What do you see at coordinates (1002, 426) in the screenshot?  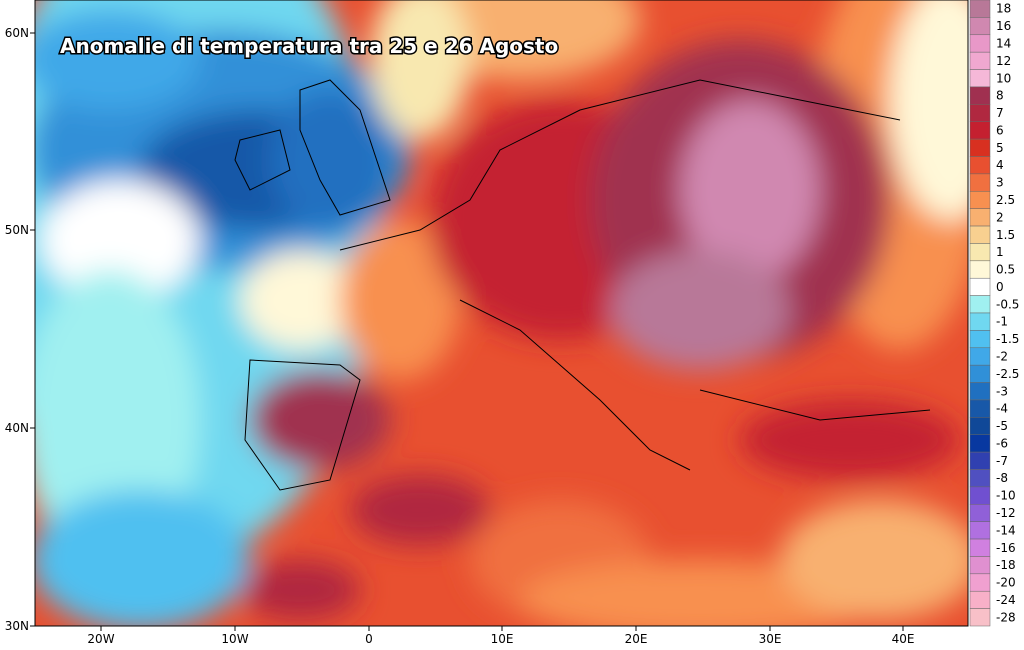 I see `legend-label: -5` at bounding box center [1002, 426].